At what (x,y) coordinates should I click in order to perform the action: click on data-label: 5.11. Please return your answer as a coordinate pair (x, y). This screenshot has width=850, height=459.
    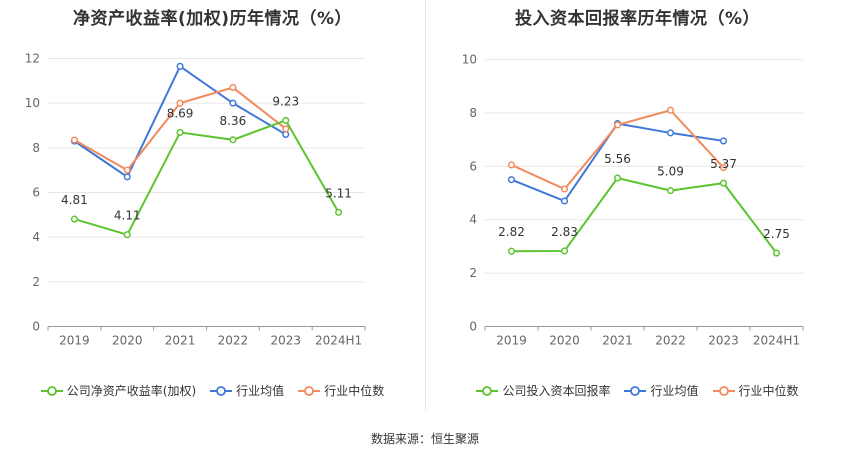
    Looking at the image, I should click on (338, 193).